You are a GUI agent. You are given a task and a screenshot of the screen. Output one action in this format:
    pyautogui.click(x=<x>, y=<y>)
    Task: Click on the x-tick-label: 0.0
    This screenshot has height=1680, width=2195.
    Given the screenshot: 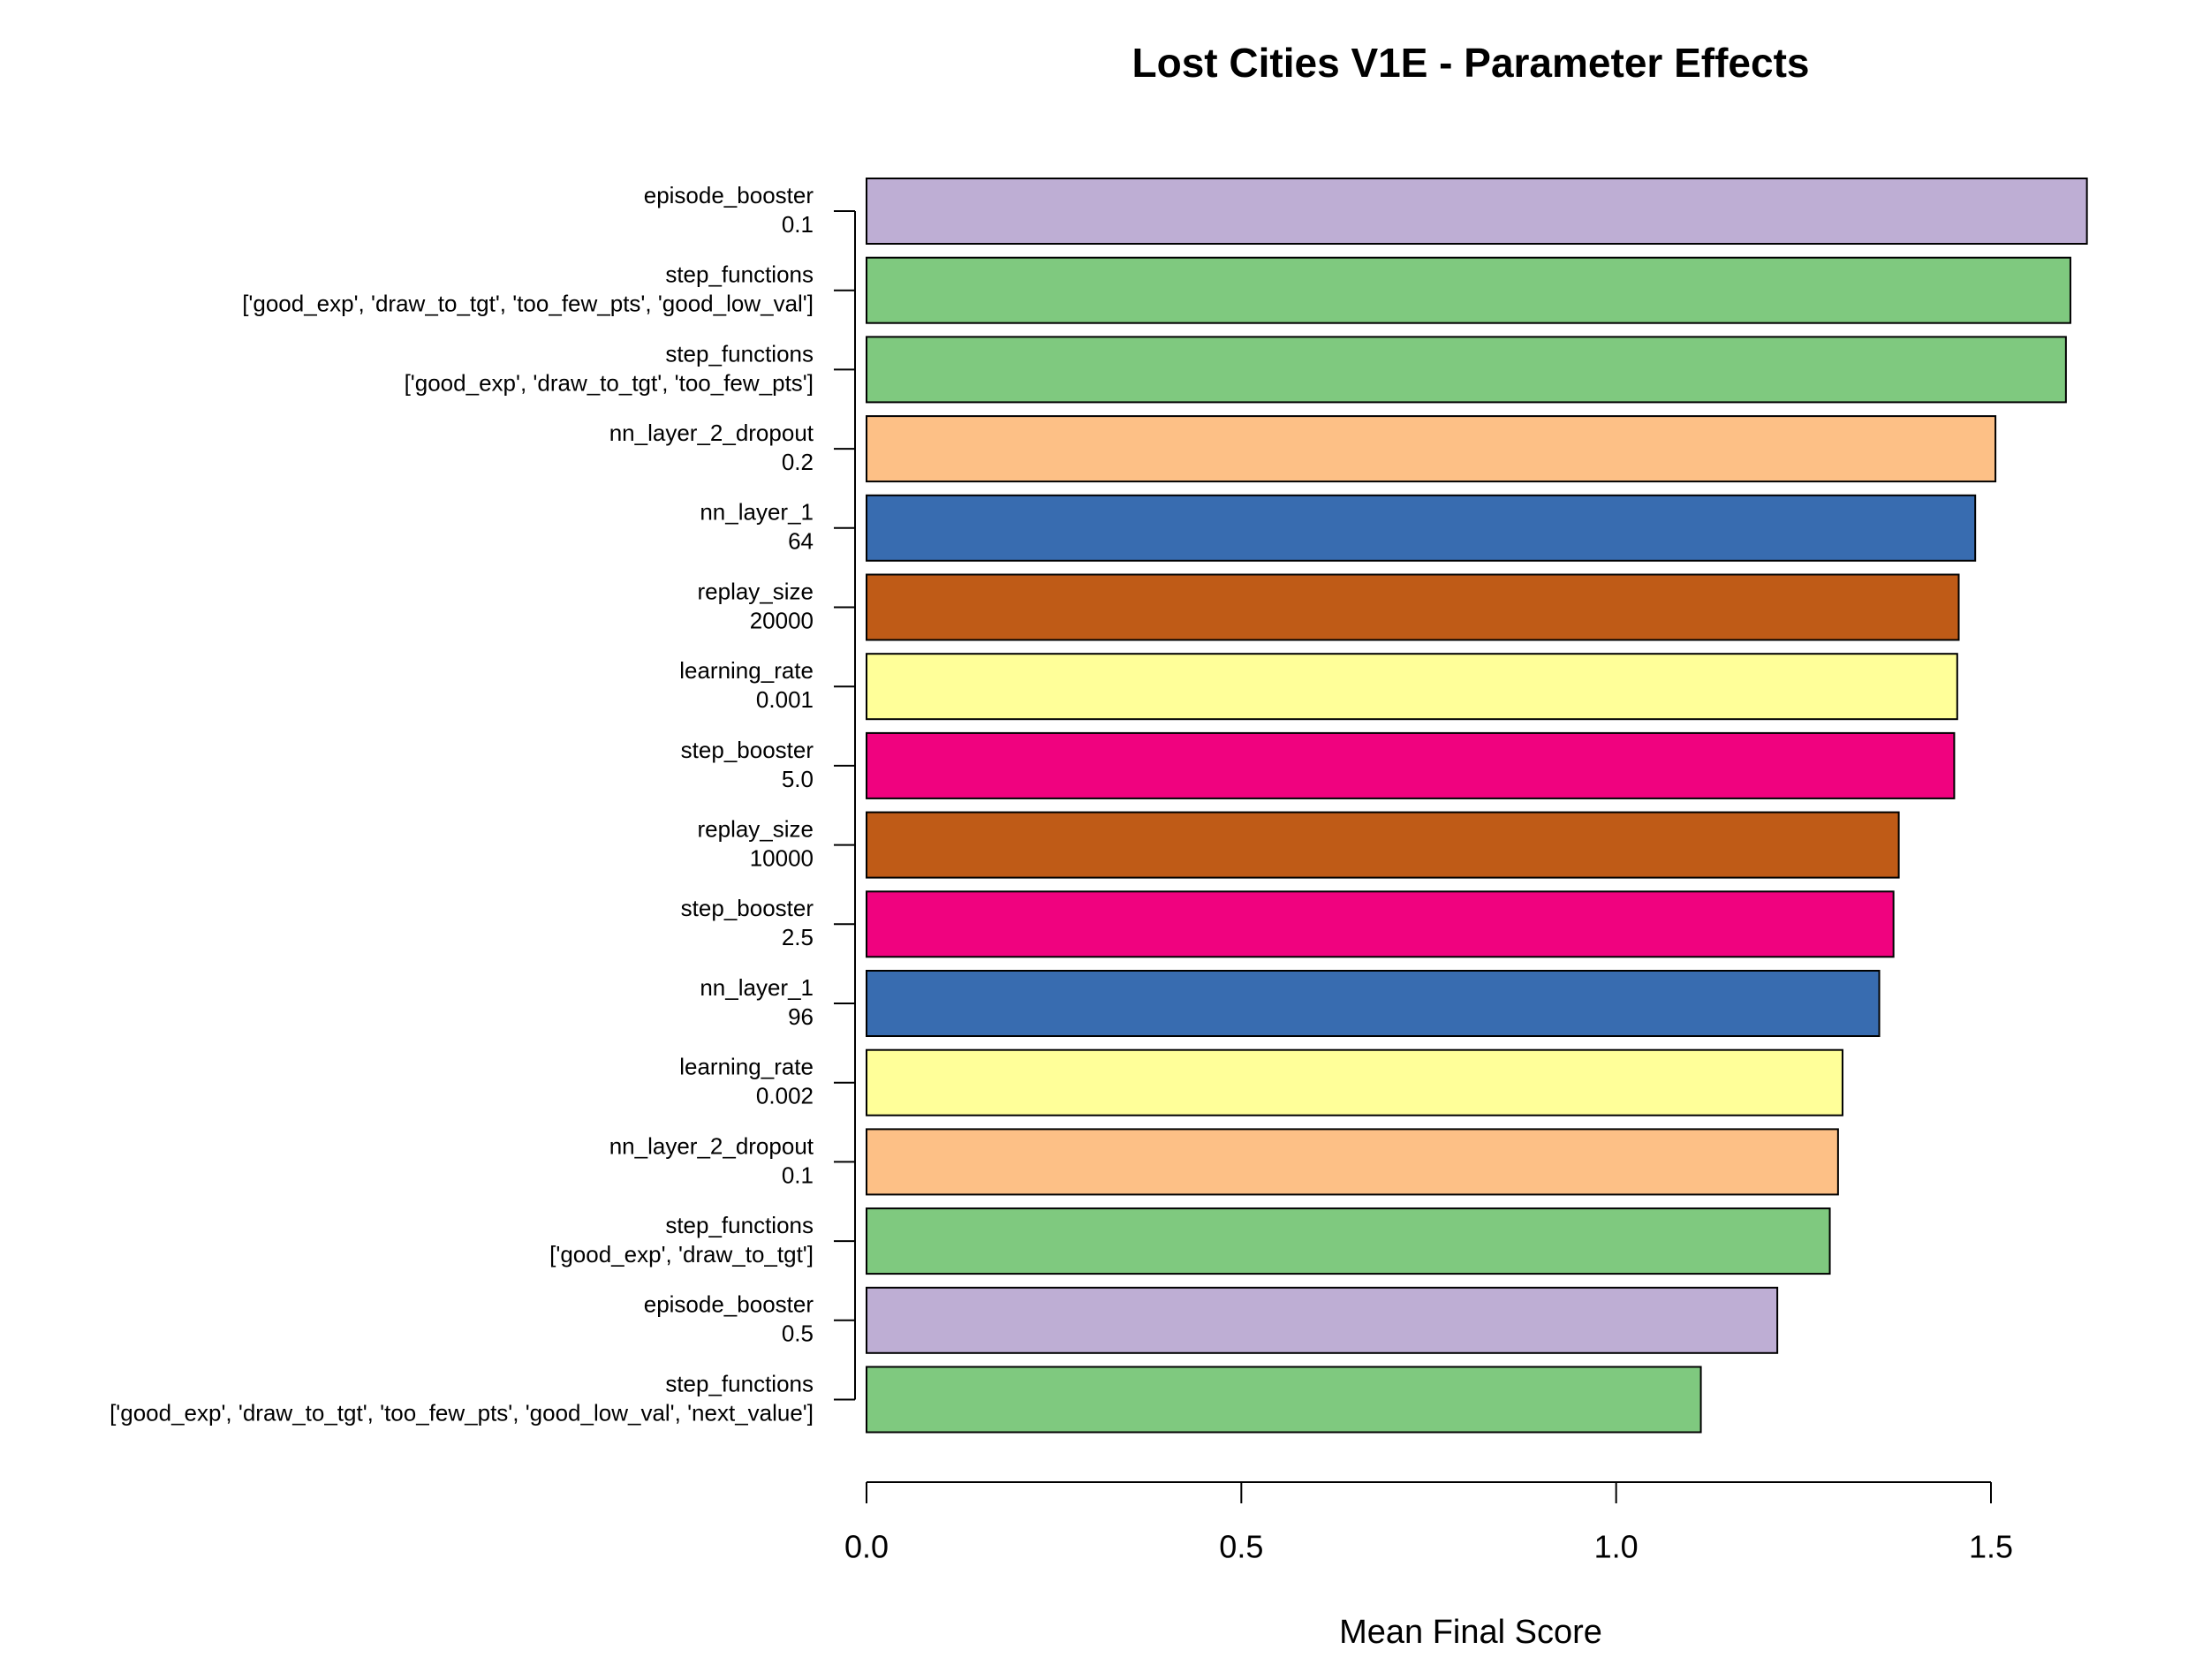 What is the action you would take?
    pyautogui.click(x=867, y=1547)
    